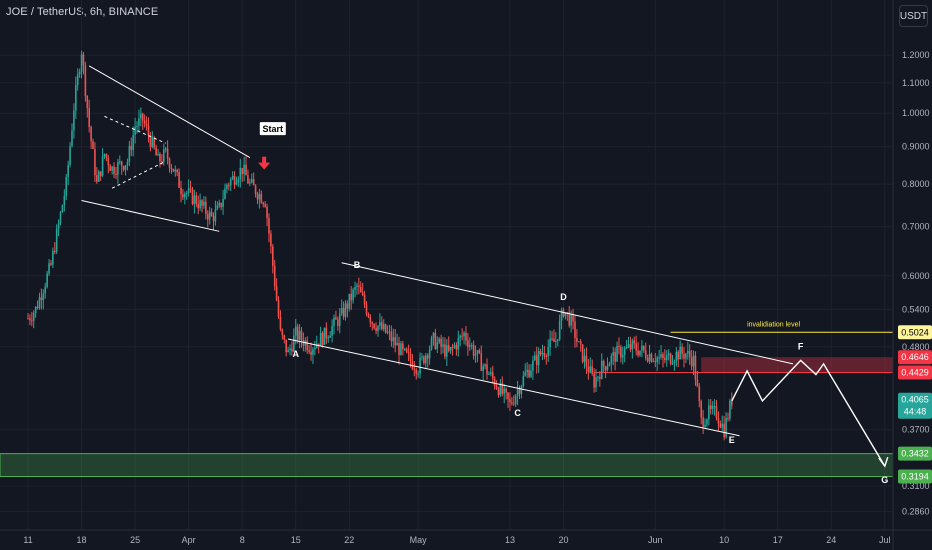  I want to click on start-label: Start, so click(273, 129).